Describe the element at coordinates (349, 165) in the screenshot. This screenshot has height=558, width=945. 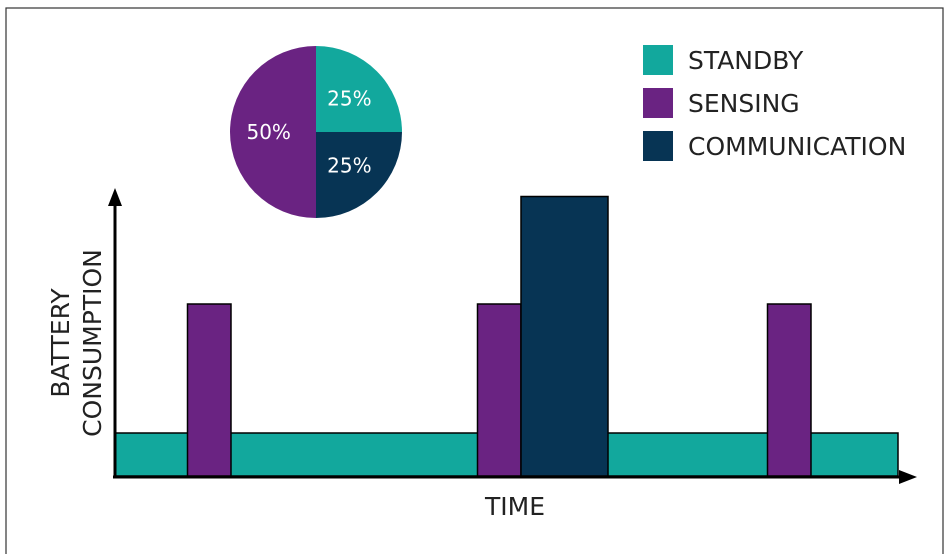
I see `pie-label-communication: 25%` at that location.